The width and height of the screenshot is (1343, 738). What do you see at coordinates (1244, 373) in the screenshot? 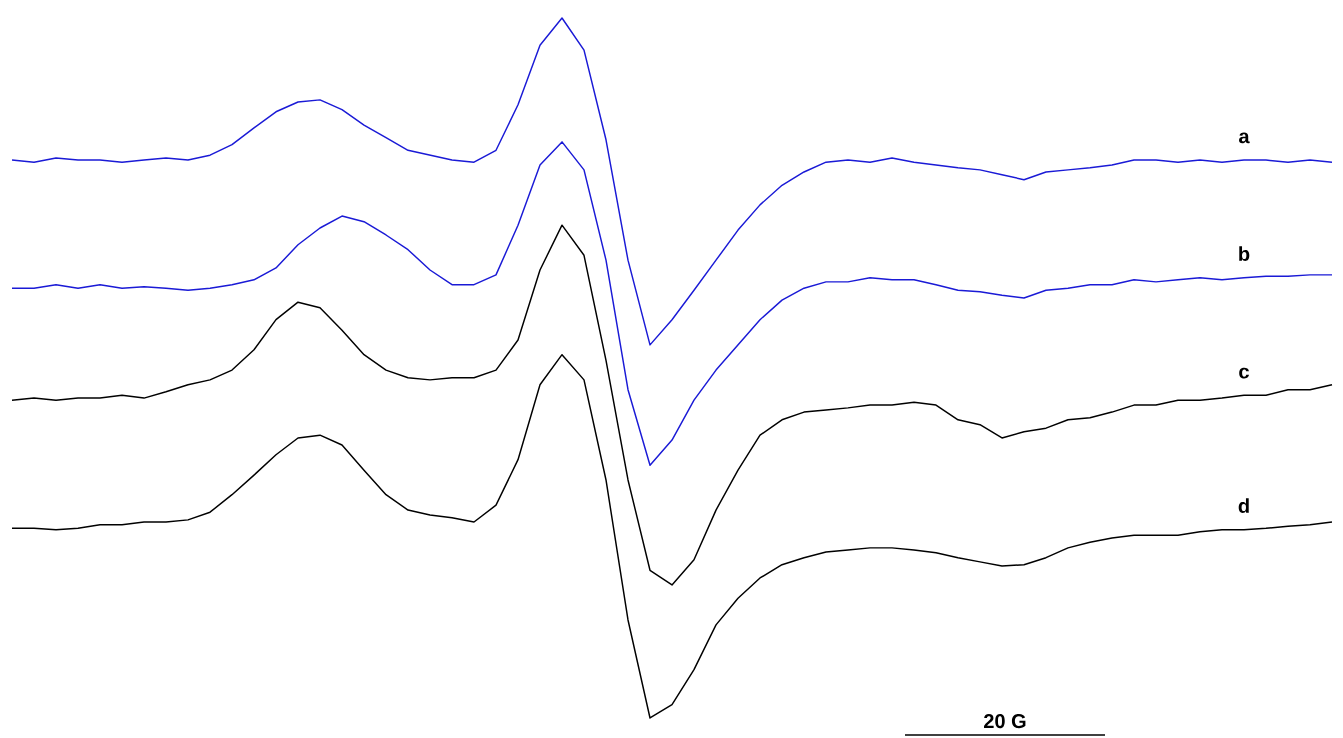
I see `series-label: c` at bounding box center [1244, 373].